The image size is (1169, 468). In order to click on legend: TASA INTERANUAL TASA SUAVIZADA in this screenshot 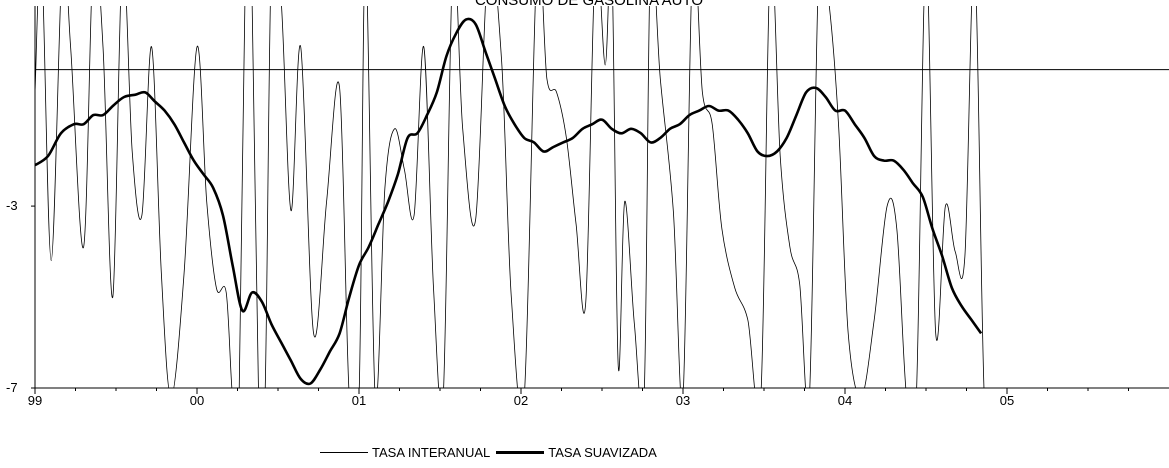, I will do `click(491, 452)`.